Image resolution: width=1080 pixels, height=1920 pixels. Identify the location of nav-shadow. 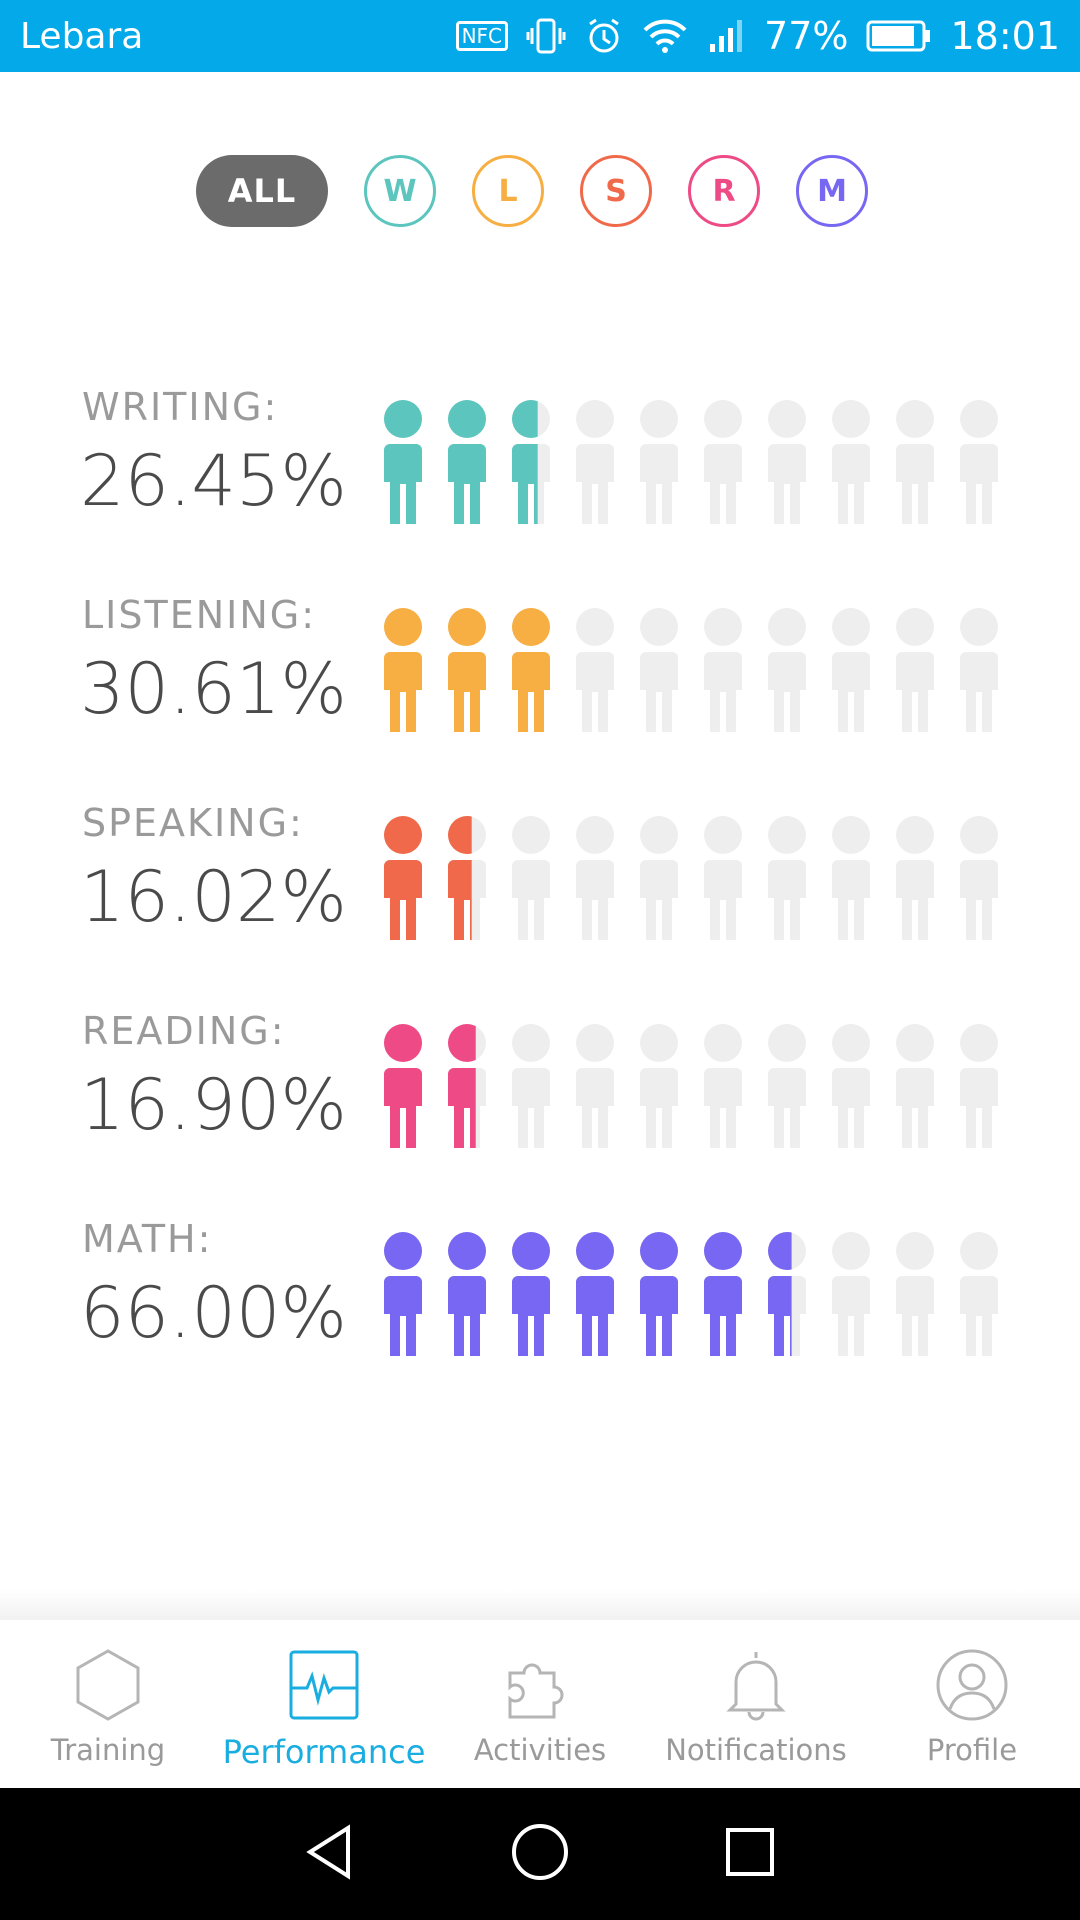
(540, 1605).